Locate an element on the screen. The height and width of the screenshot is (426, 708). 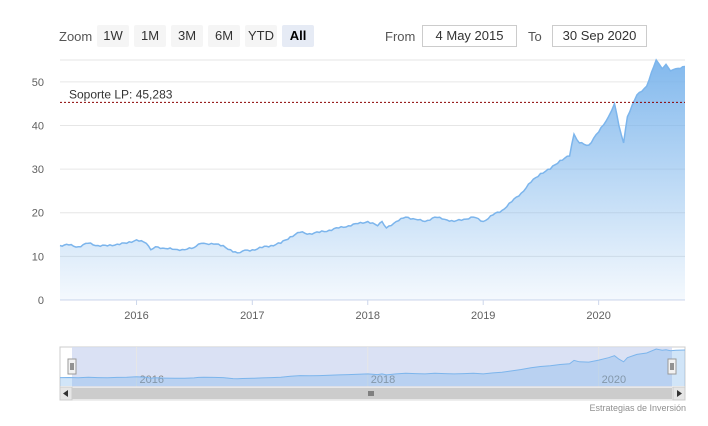
navigator-handle-left is located at coordinates (72, 366).